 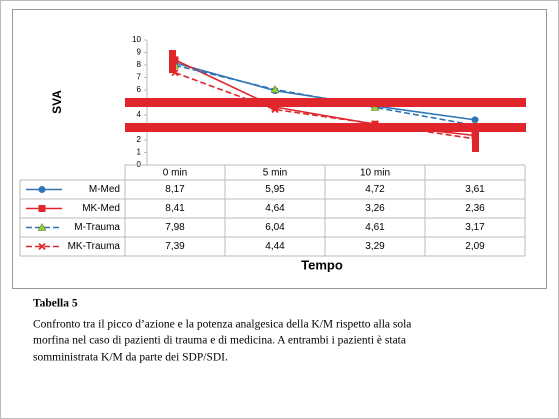 What do you see at coordinates (94, 246) in the screenshot?
I see `legend-label: MK-Trauma` at bounding box center [94, 246].